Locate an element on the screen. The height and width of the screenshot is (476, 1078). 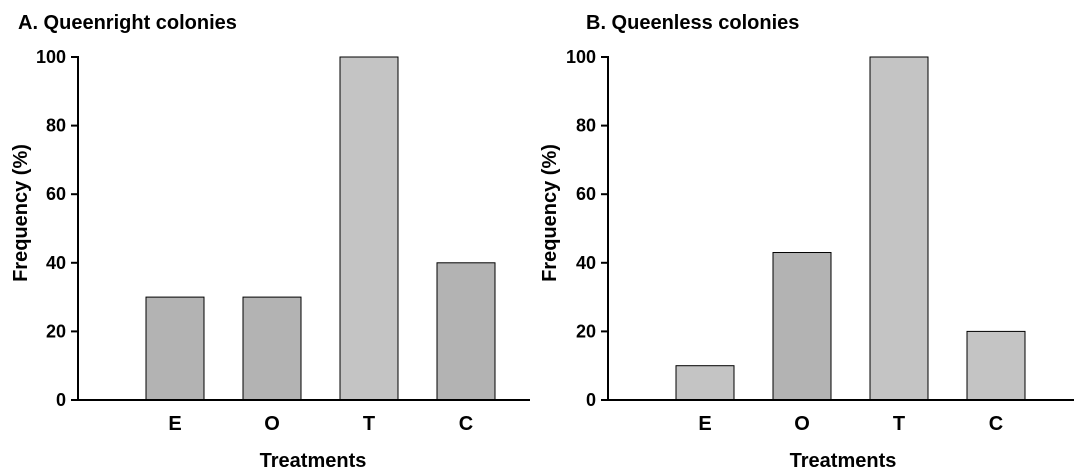
chart-title: B. Queenless colonies is located at coordinates (692, 23).